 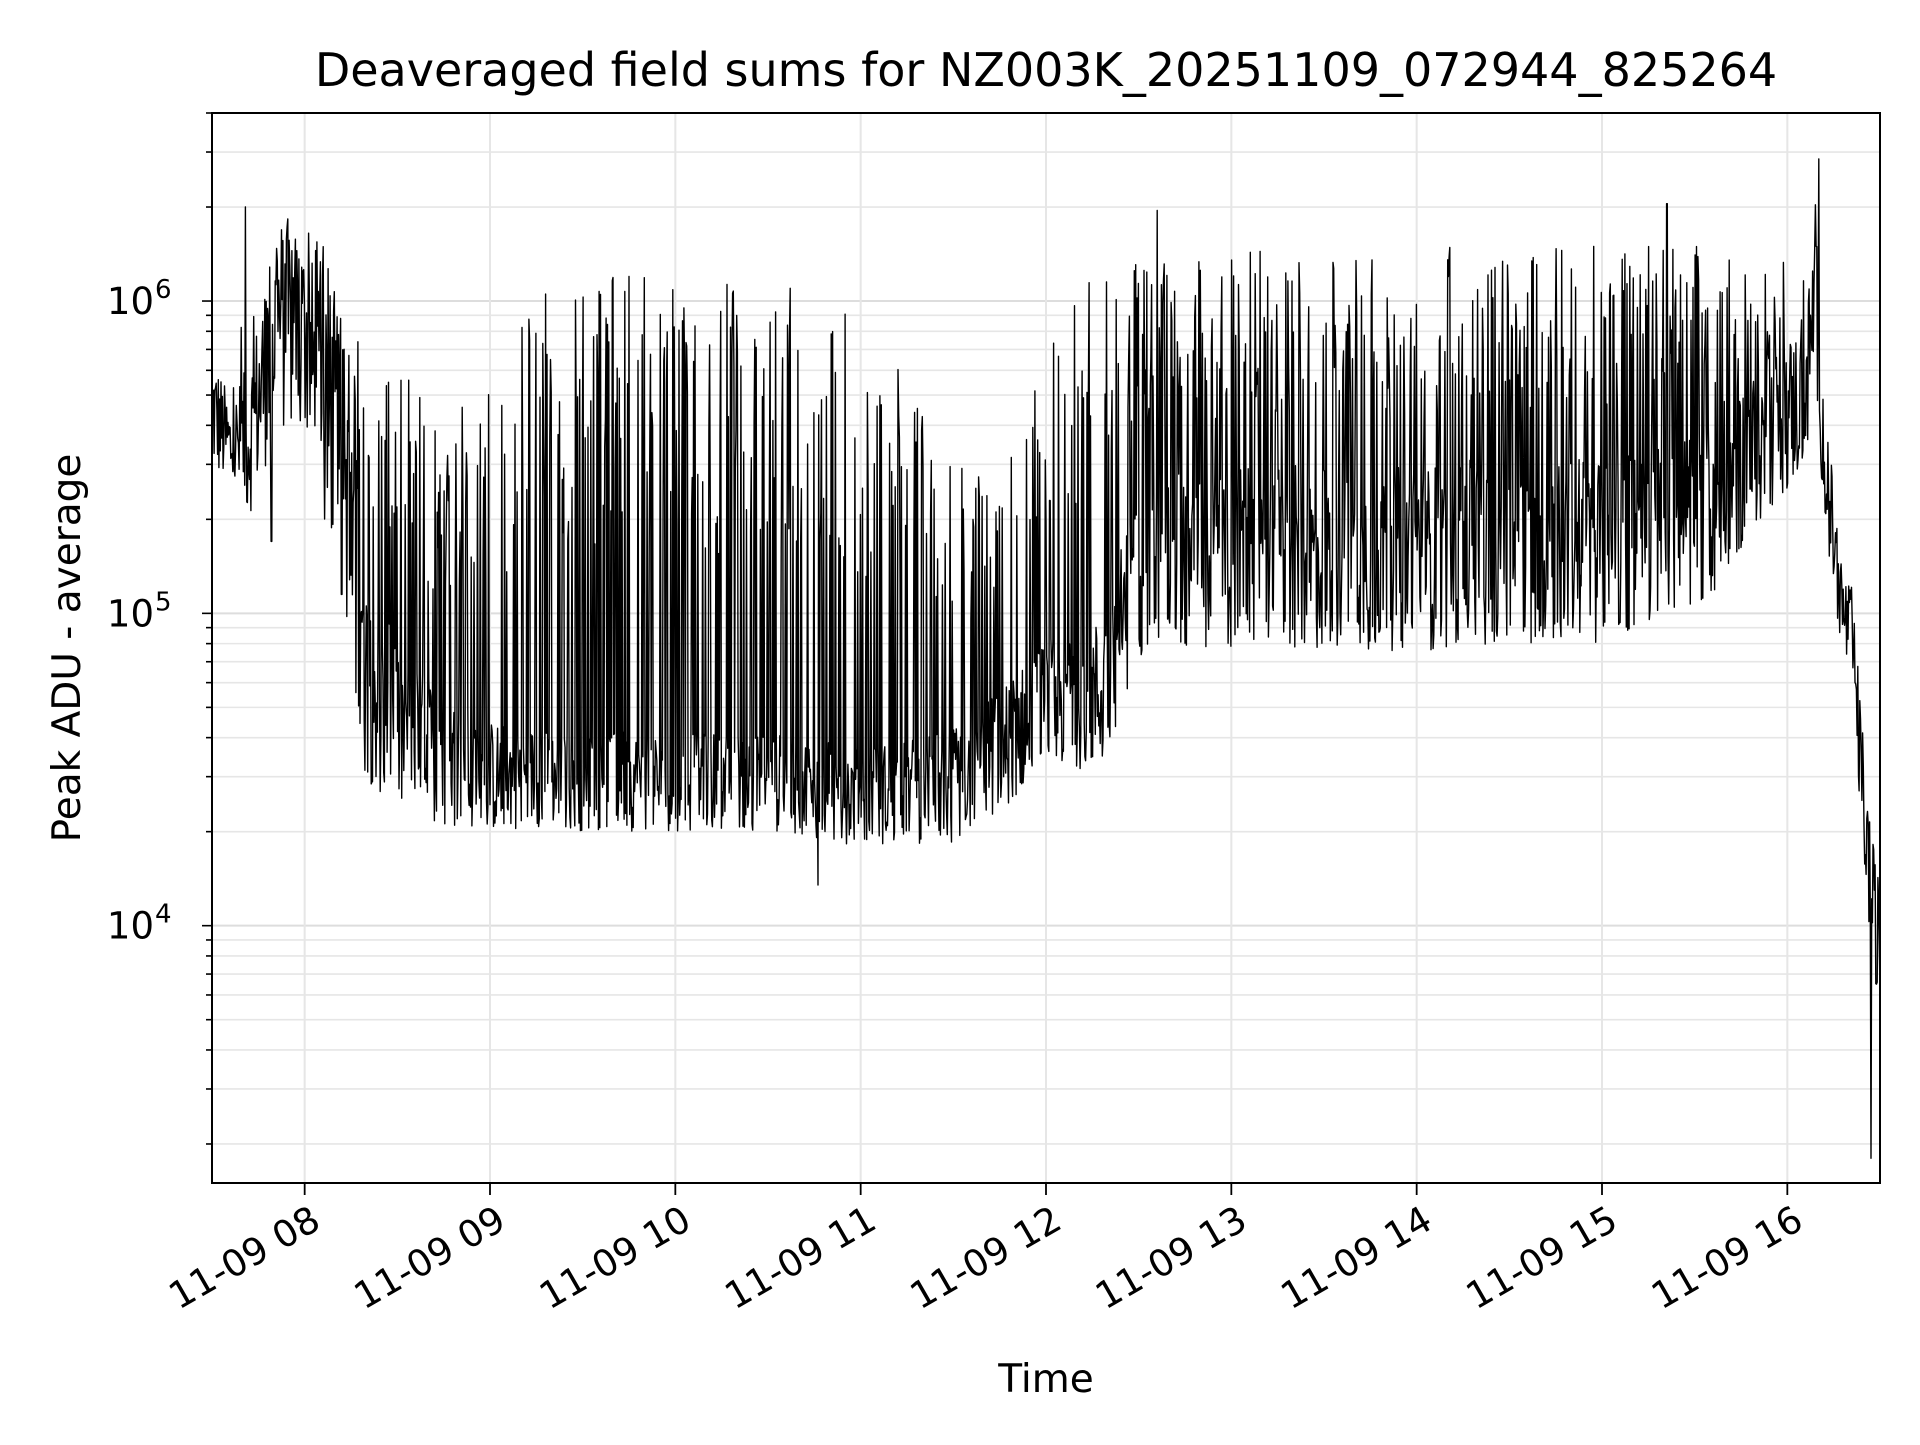 I want to click on y-tick-exponent: 4, so click(x=163, y=915).